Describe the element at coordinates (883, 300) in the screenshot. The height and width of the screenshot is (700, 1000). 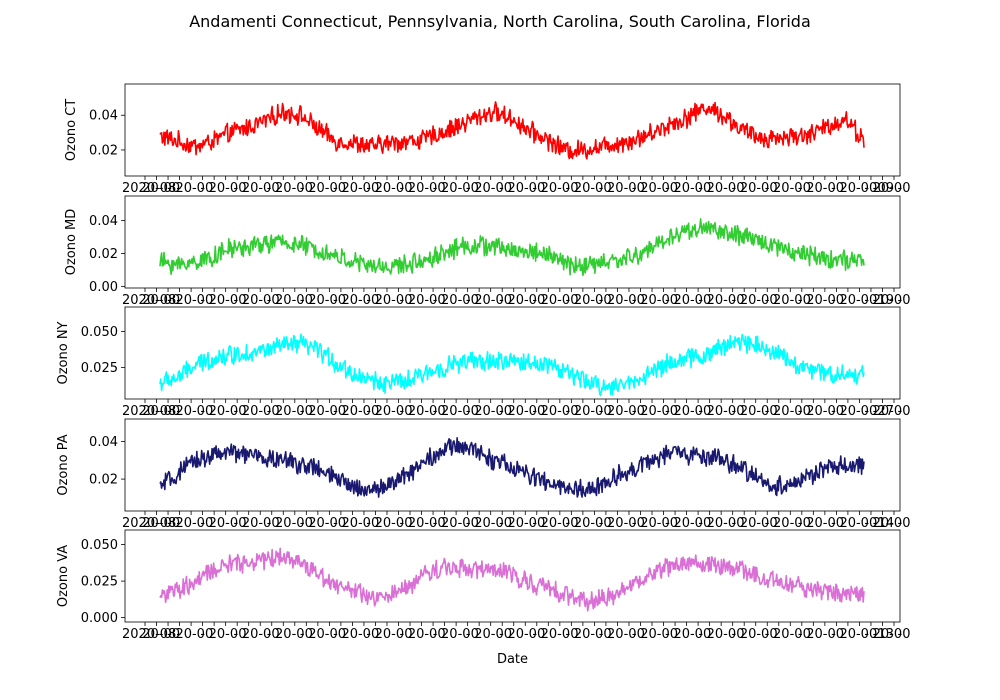
I see `x-tick-label: -19` at that location.